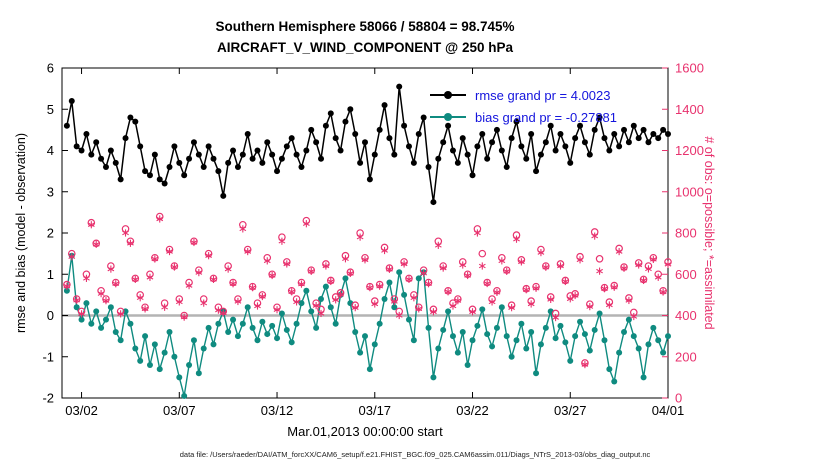 The width and height of the screenshot is (830, 470). I want to click on svg-text: 1000, so click(689, 191).